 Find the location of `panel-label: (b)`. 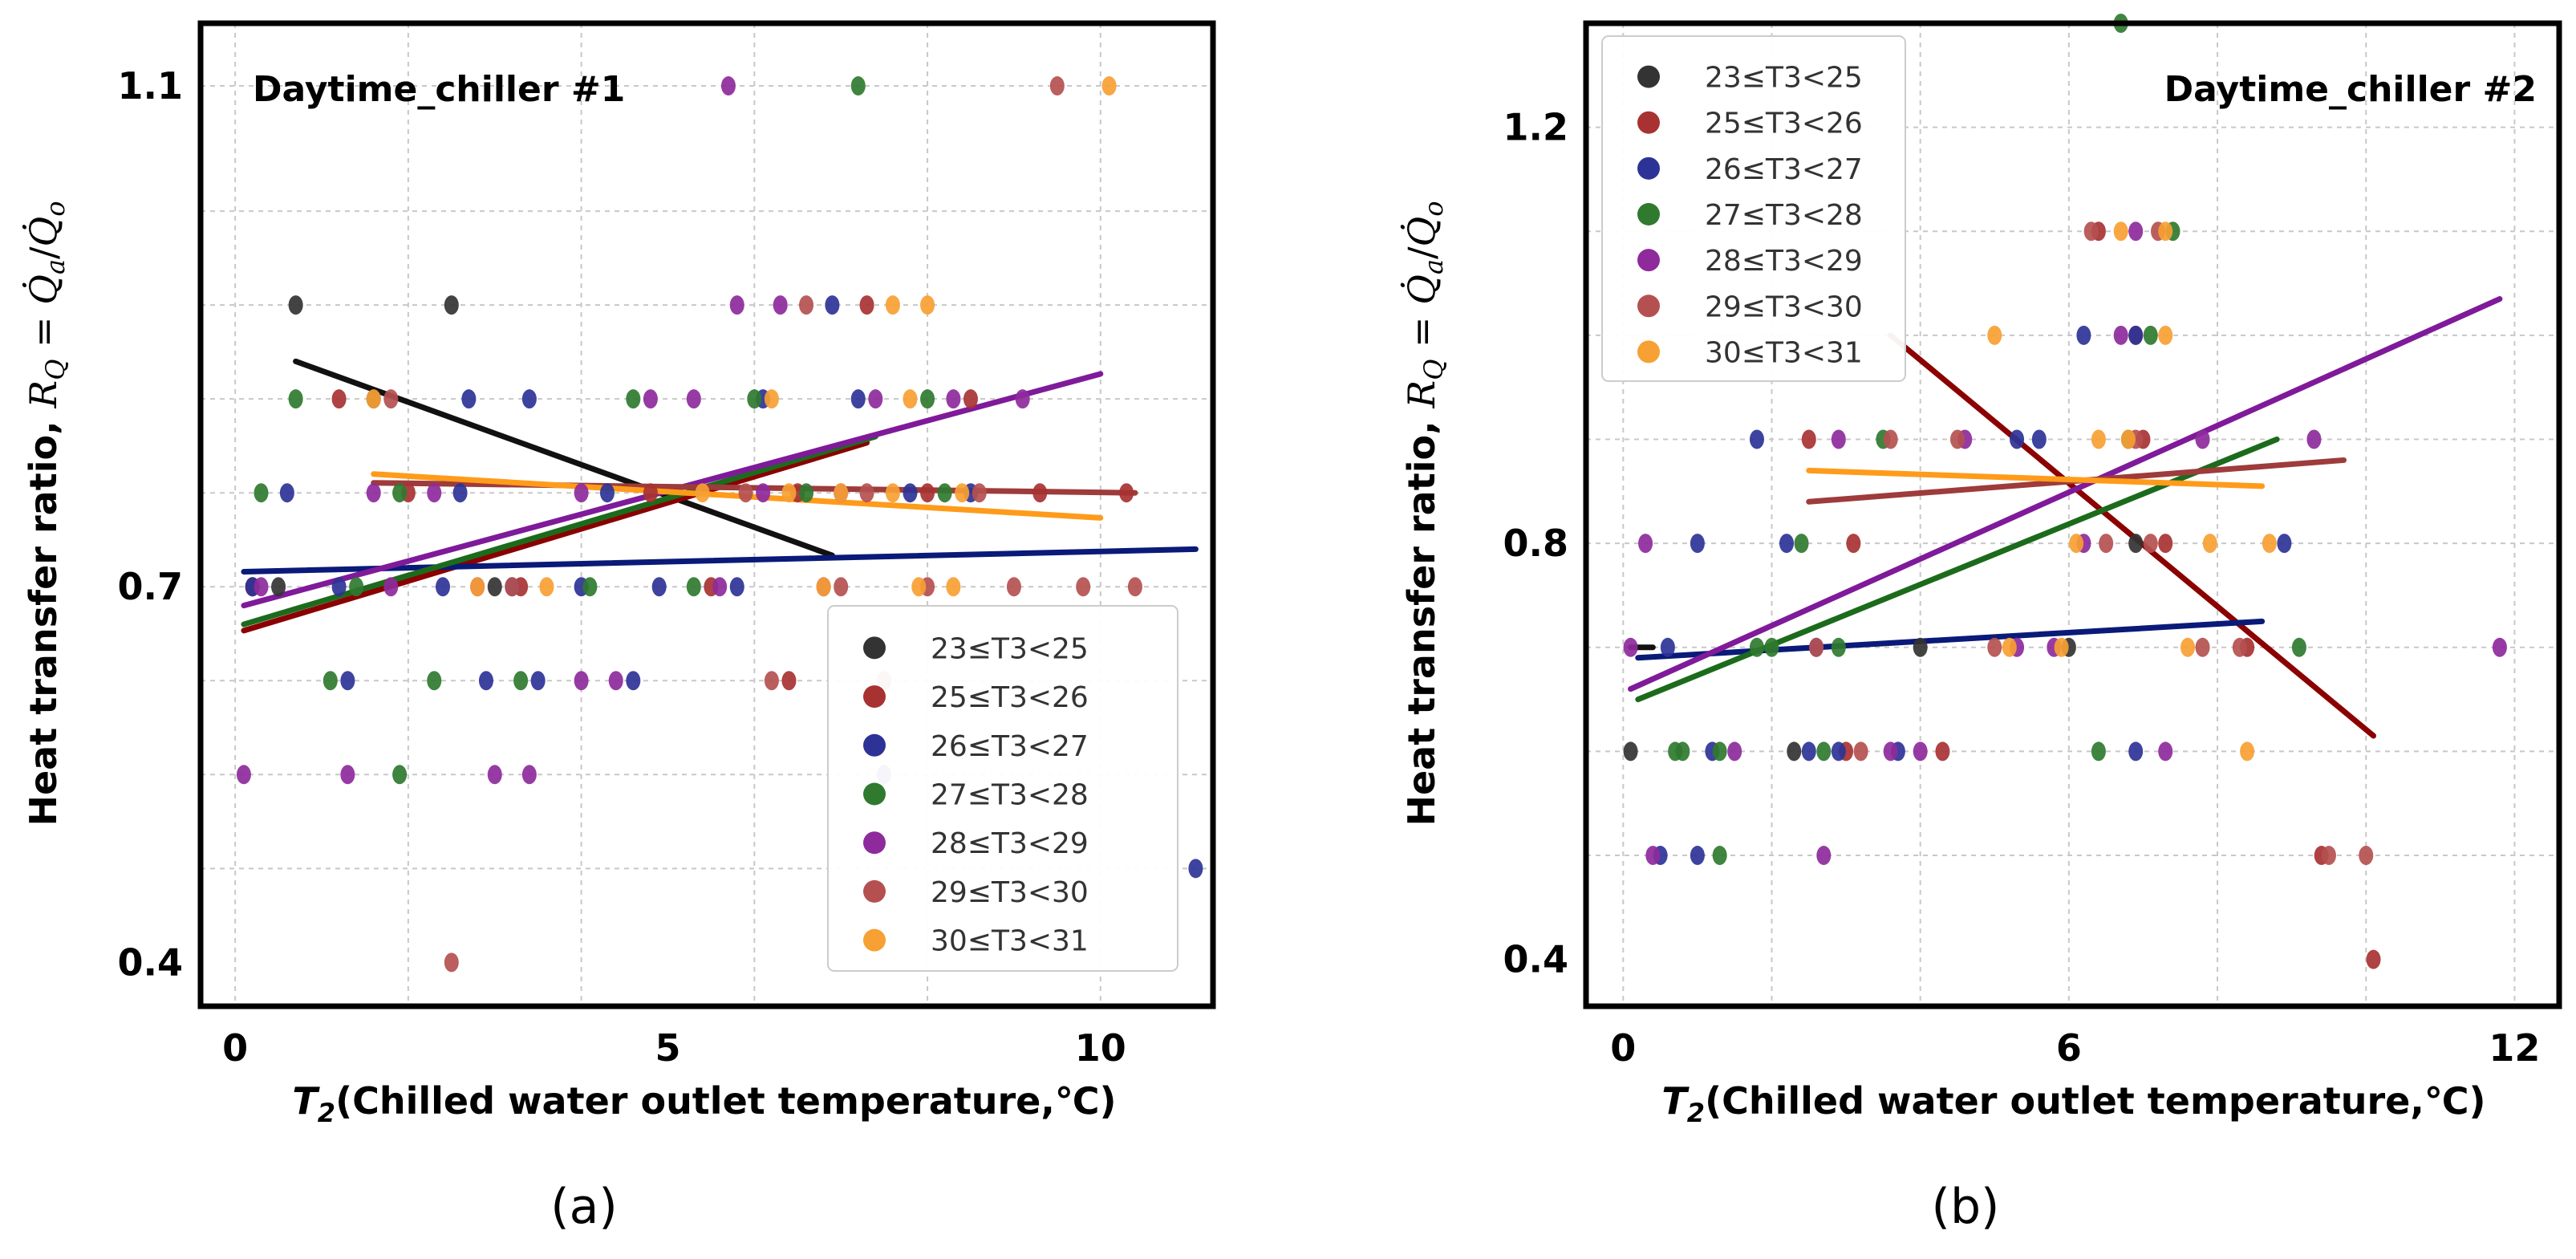

panel-label: (b) is located at coordinates (1966, 1207).